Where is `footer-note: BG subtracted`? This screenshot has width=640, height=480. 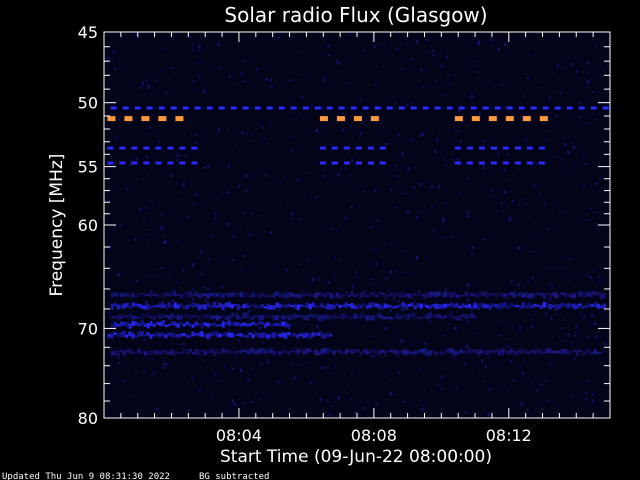
footer-note: BG subtracted is located at coordinates (234, 476).